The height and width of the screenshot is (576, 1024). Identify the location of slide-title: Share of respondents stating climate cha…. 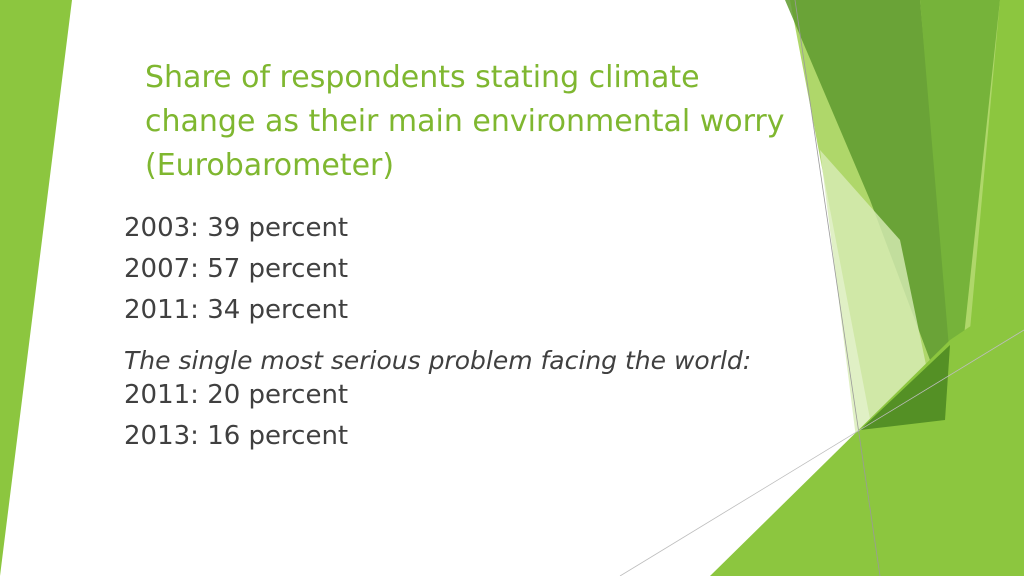
(465, 121).